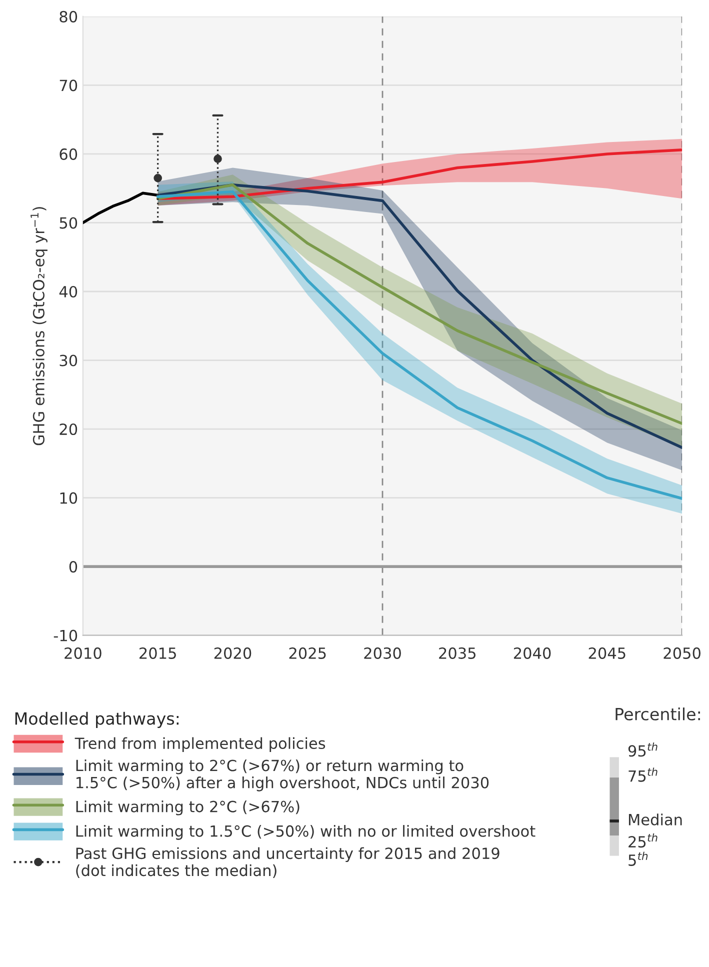  What do you see at coordinates (655, 820) in the screenshot?
I see `text: Median` at bounding box center [655, 820].